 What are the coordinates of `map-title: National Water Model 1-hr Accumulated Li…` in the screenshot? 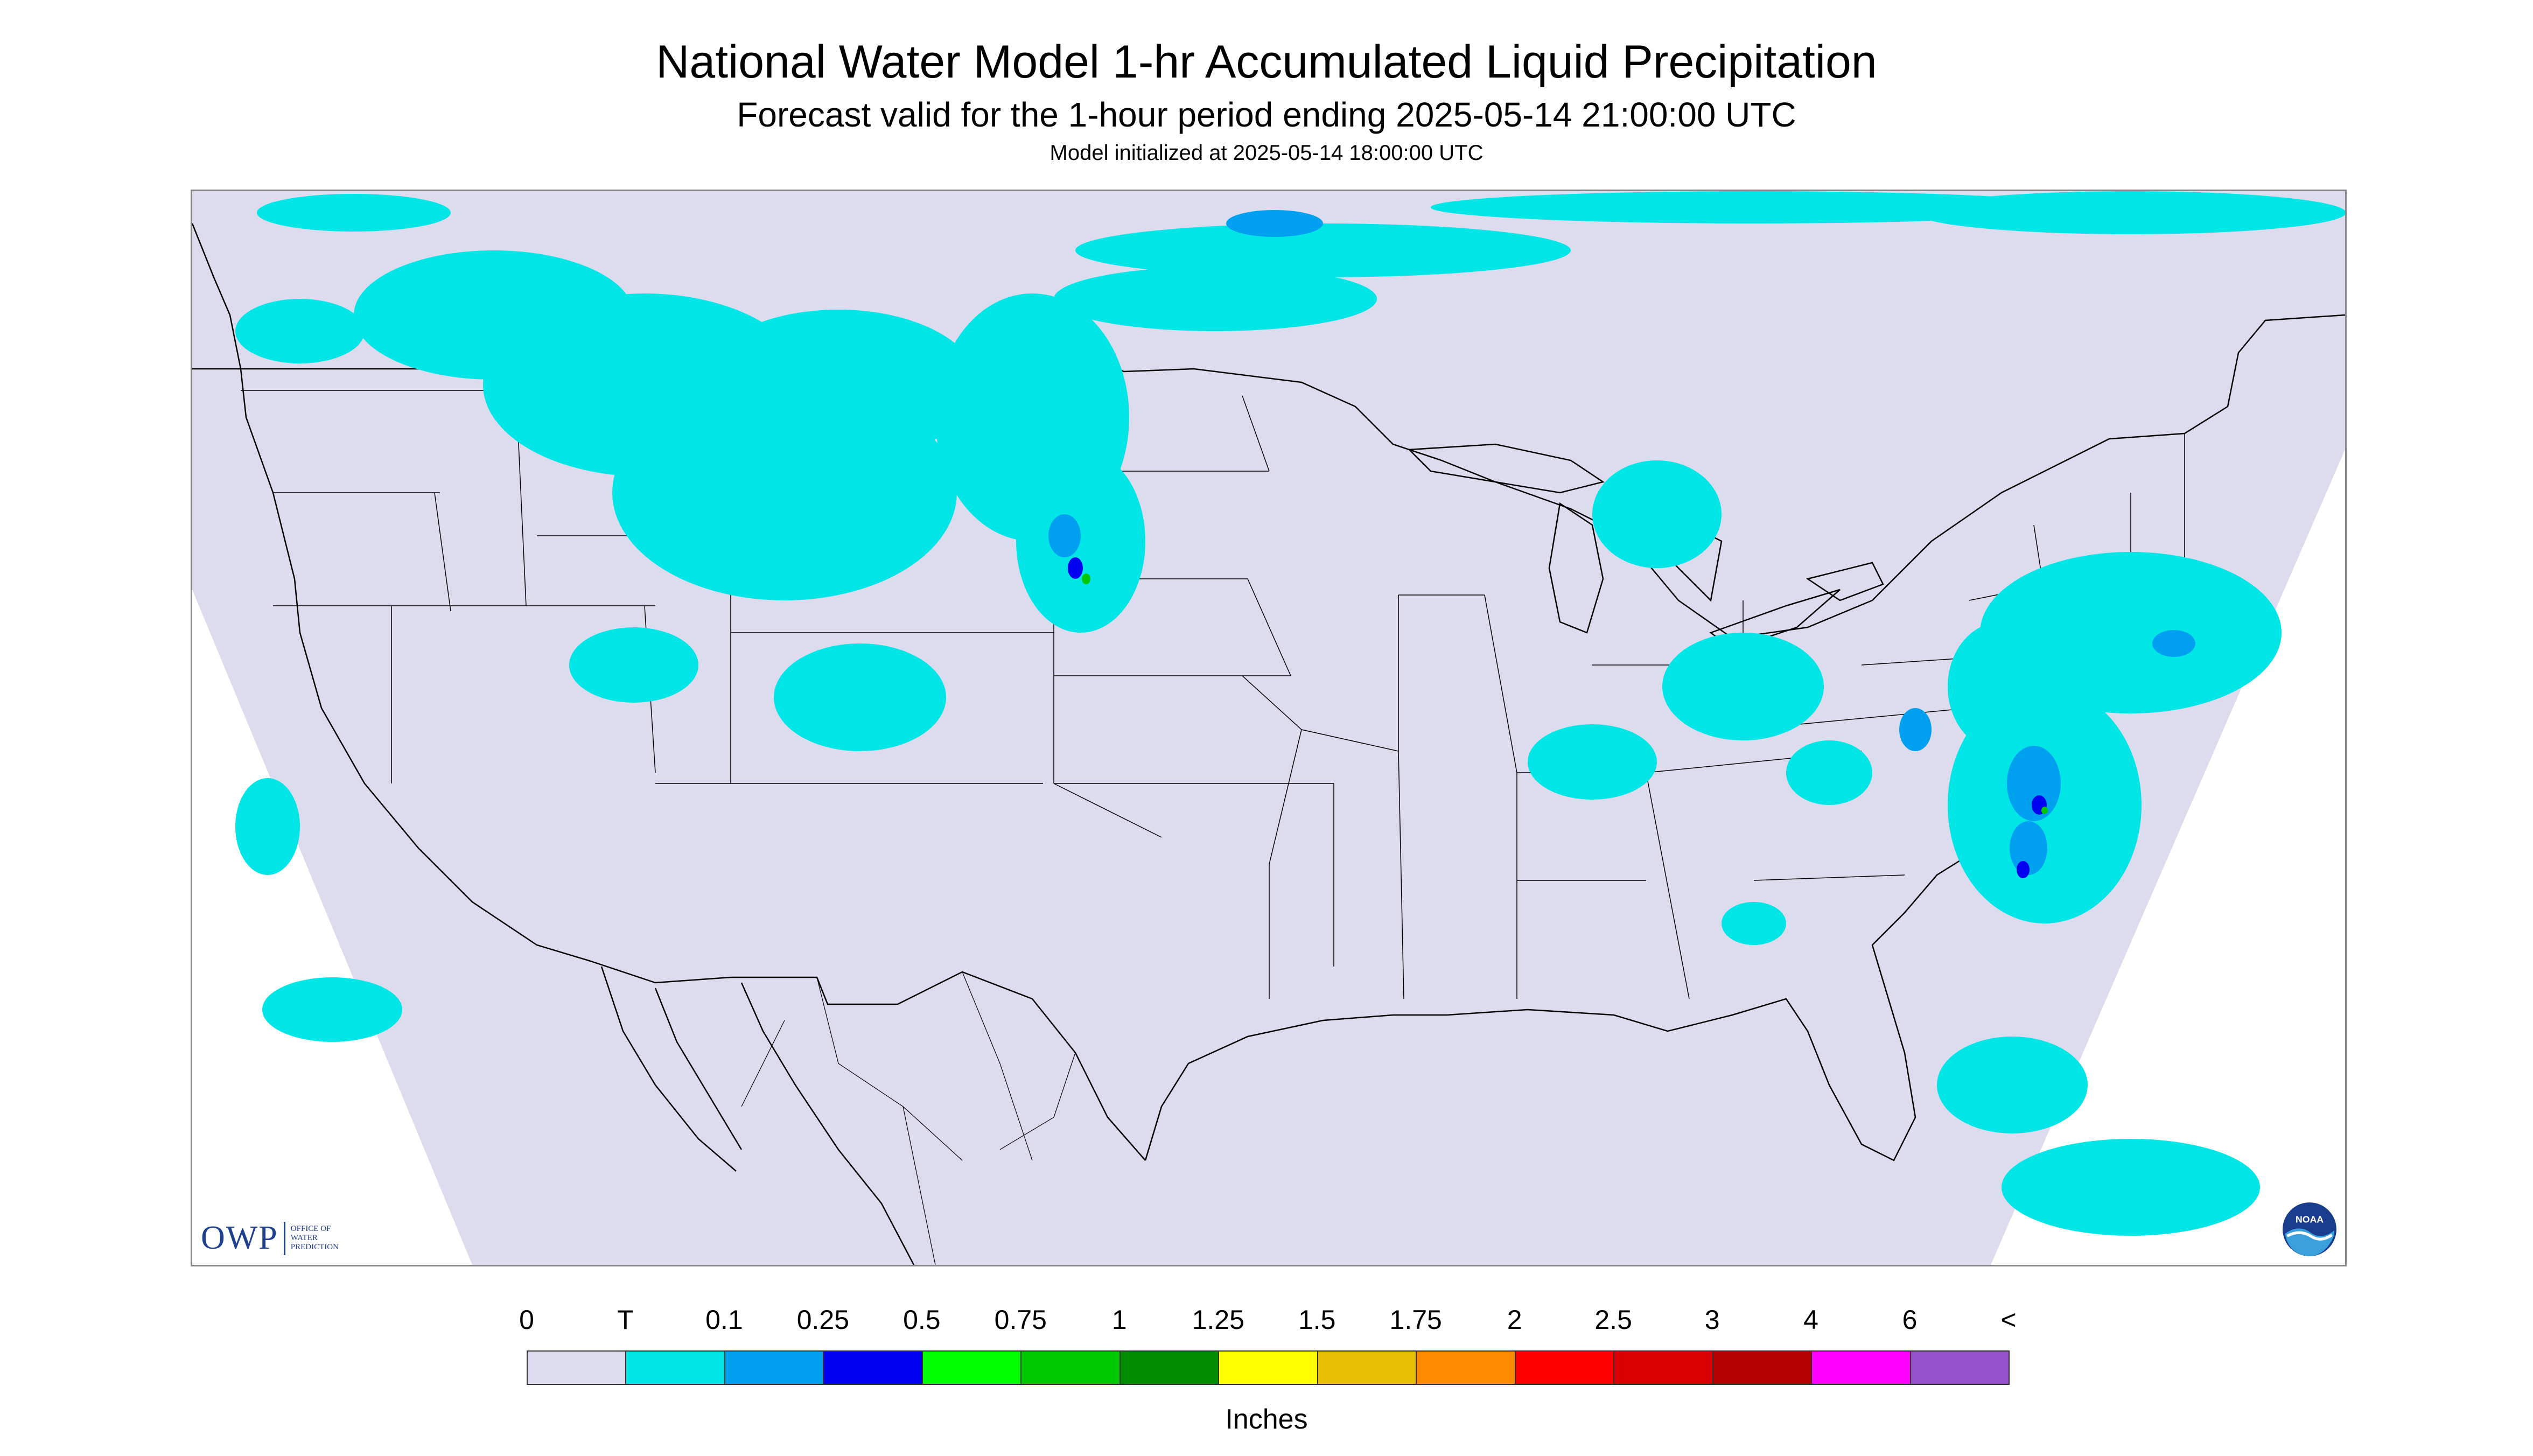 It's located at (1266, 62).